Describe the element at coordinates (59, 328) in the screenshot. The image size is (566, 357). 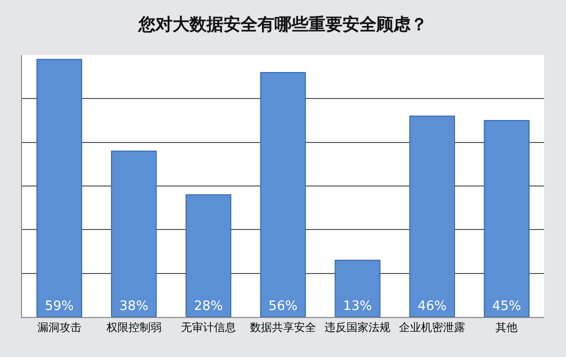
I see `x-tick-label: 漏洞攻击` at that location.